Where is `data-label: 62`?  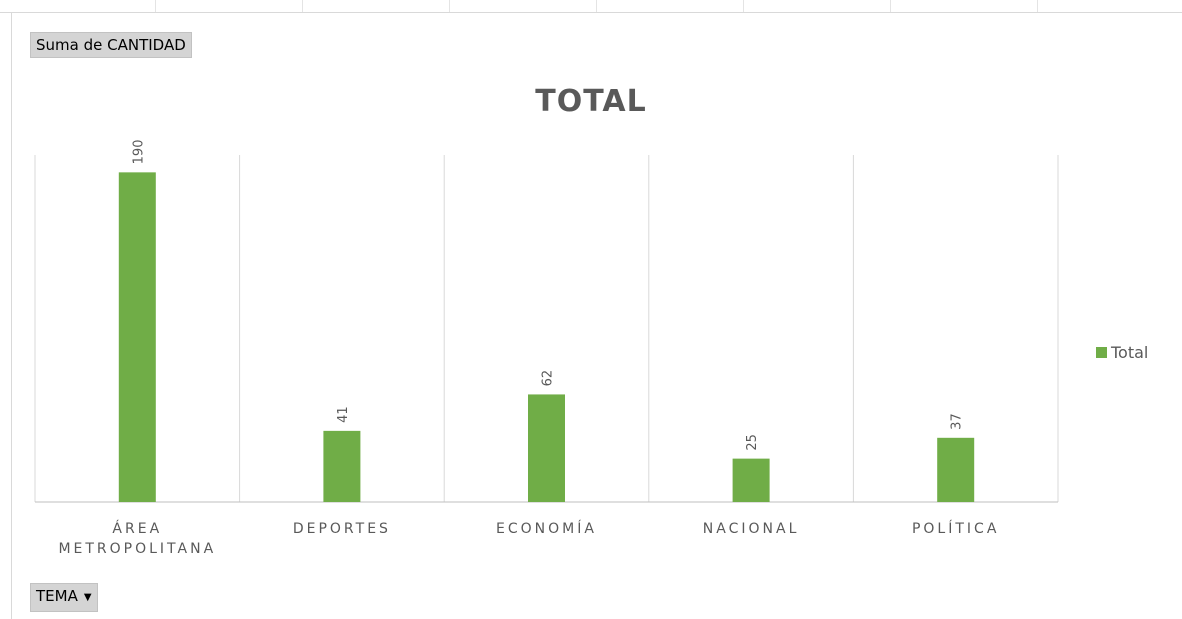
data-label: 62 is located at coordinates (548, 378).